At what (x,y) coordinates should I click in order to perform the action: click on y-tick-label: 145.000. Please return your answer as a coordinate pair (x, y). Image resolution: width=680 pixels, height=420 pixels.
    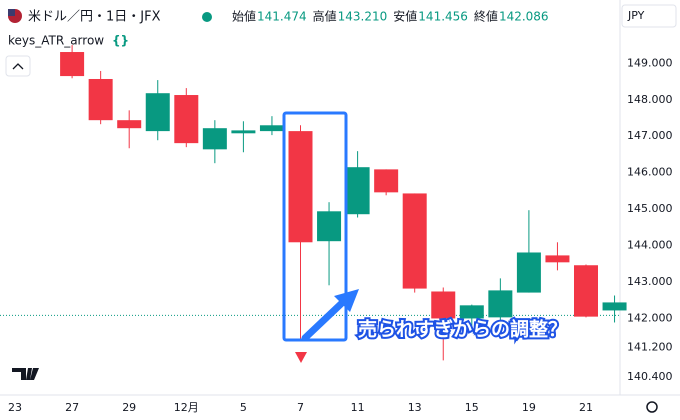
    Looking at the image, I should click on (650, 208).